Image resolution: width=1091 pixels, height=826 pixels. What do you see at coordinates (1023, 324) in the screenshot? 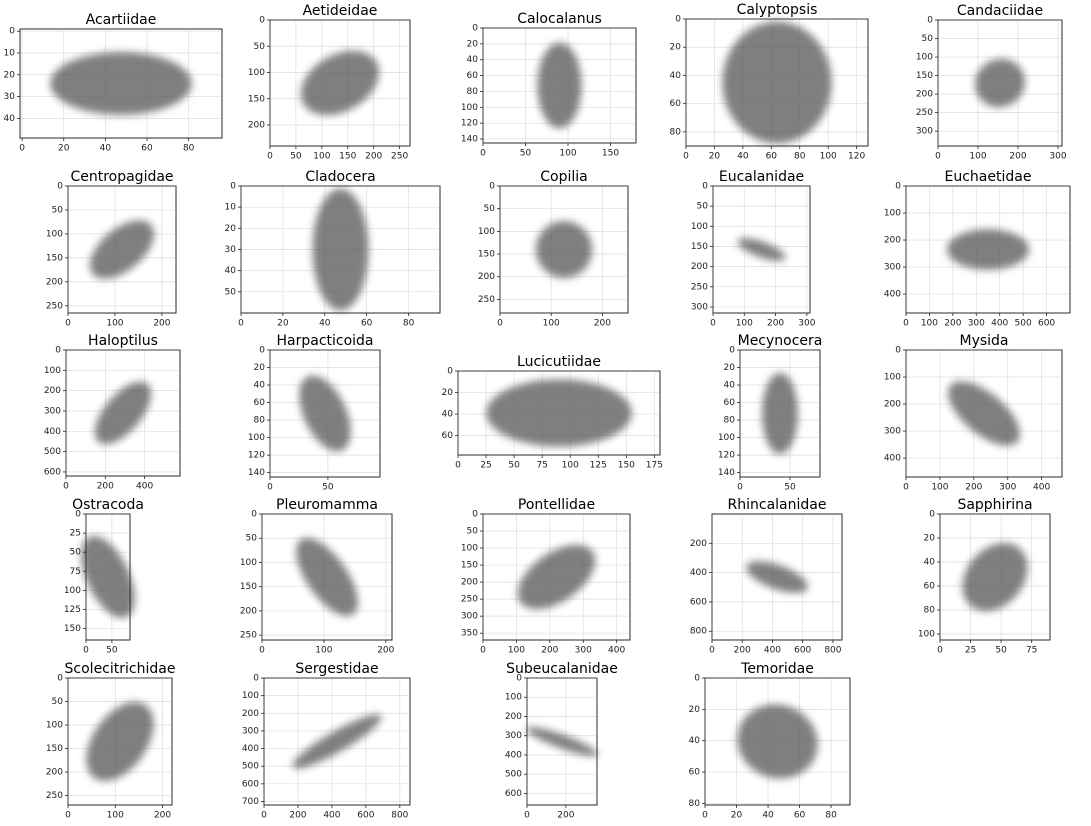
I see `x-tick-label: 500` at bounding box center [1023, 324].